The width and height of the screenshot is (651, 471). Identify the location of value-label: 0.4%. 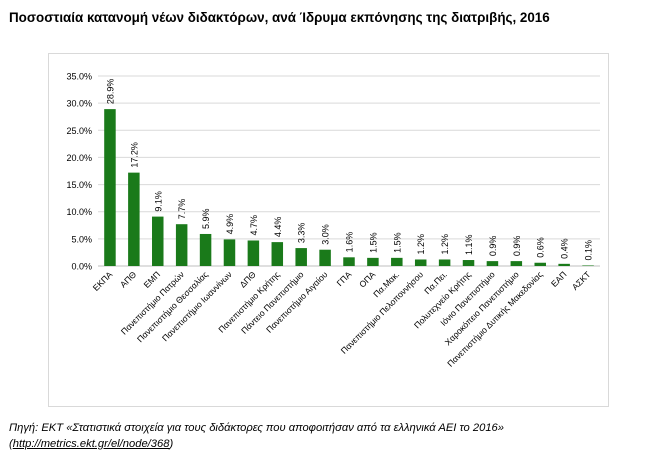
(565, 248).